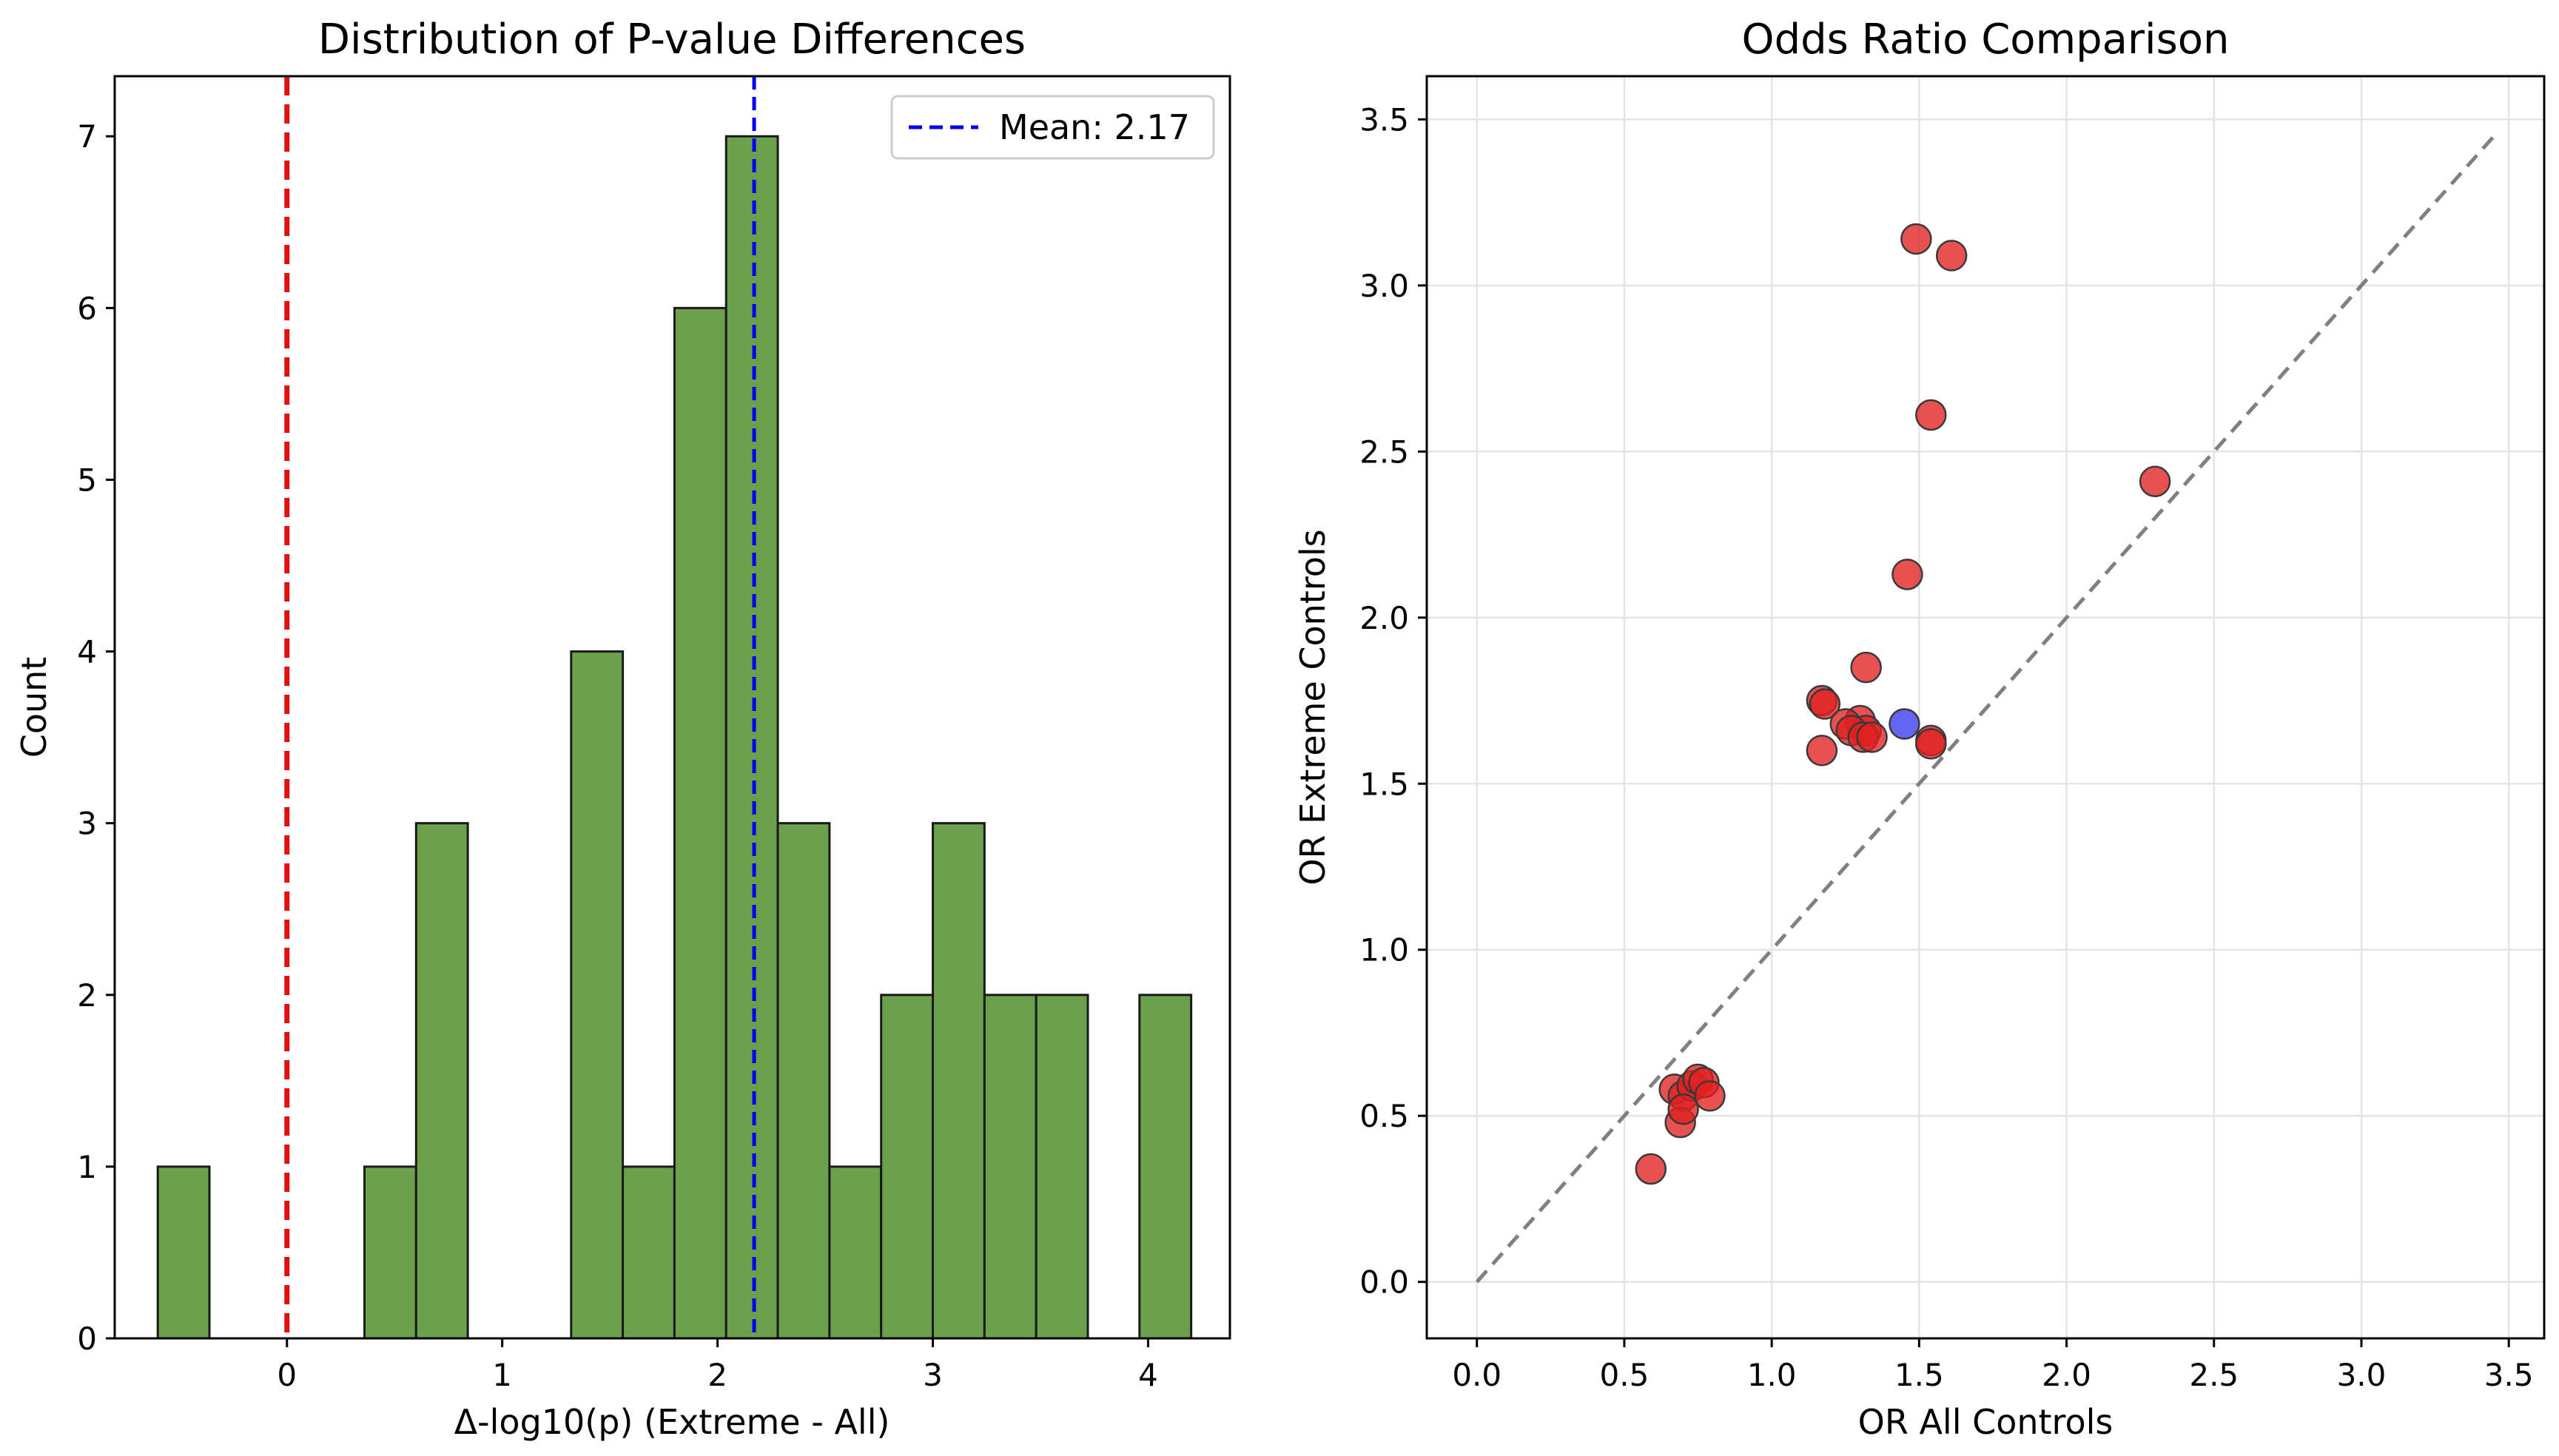  What do you see at coordinates (1993, 1366) in the screenshot?
I see `scatter-x-ticks: 0.0 0.5 1.0 1.5 2.0 2.5 3.0 3.5` at bounding box center [1993, 1366].